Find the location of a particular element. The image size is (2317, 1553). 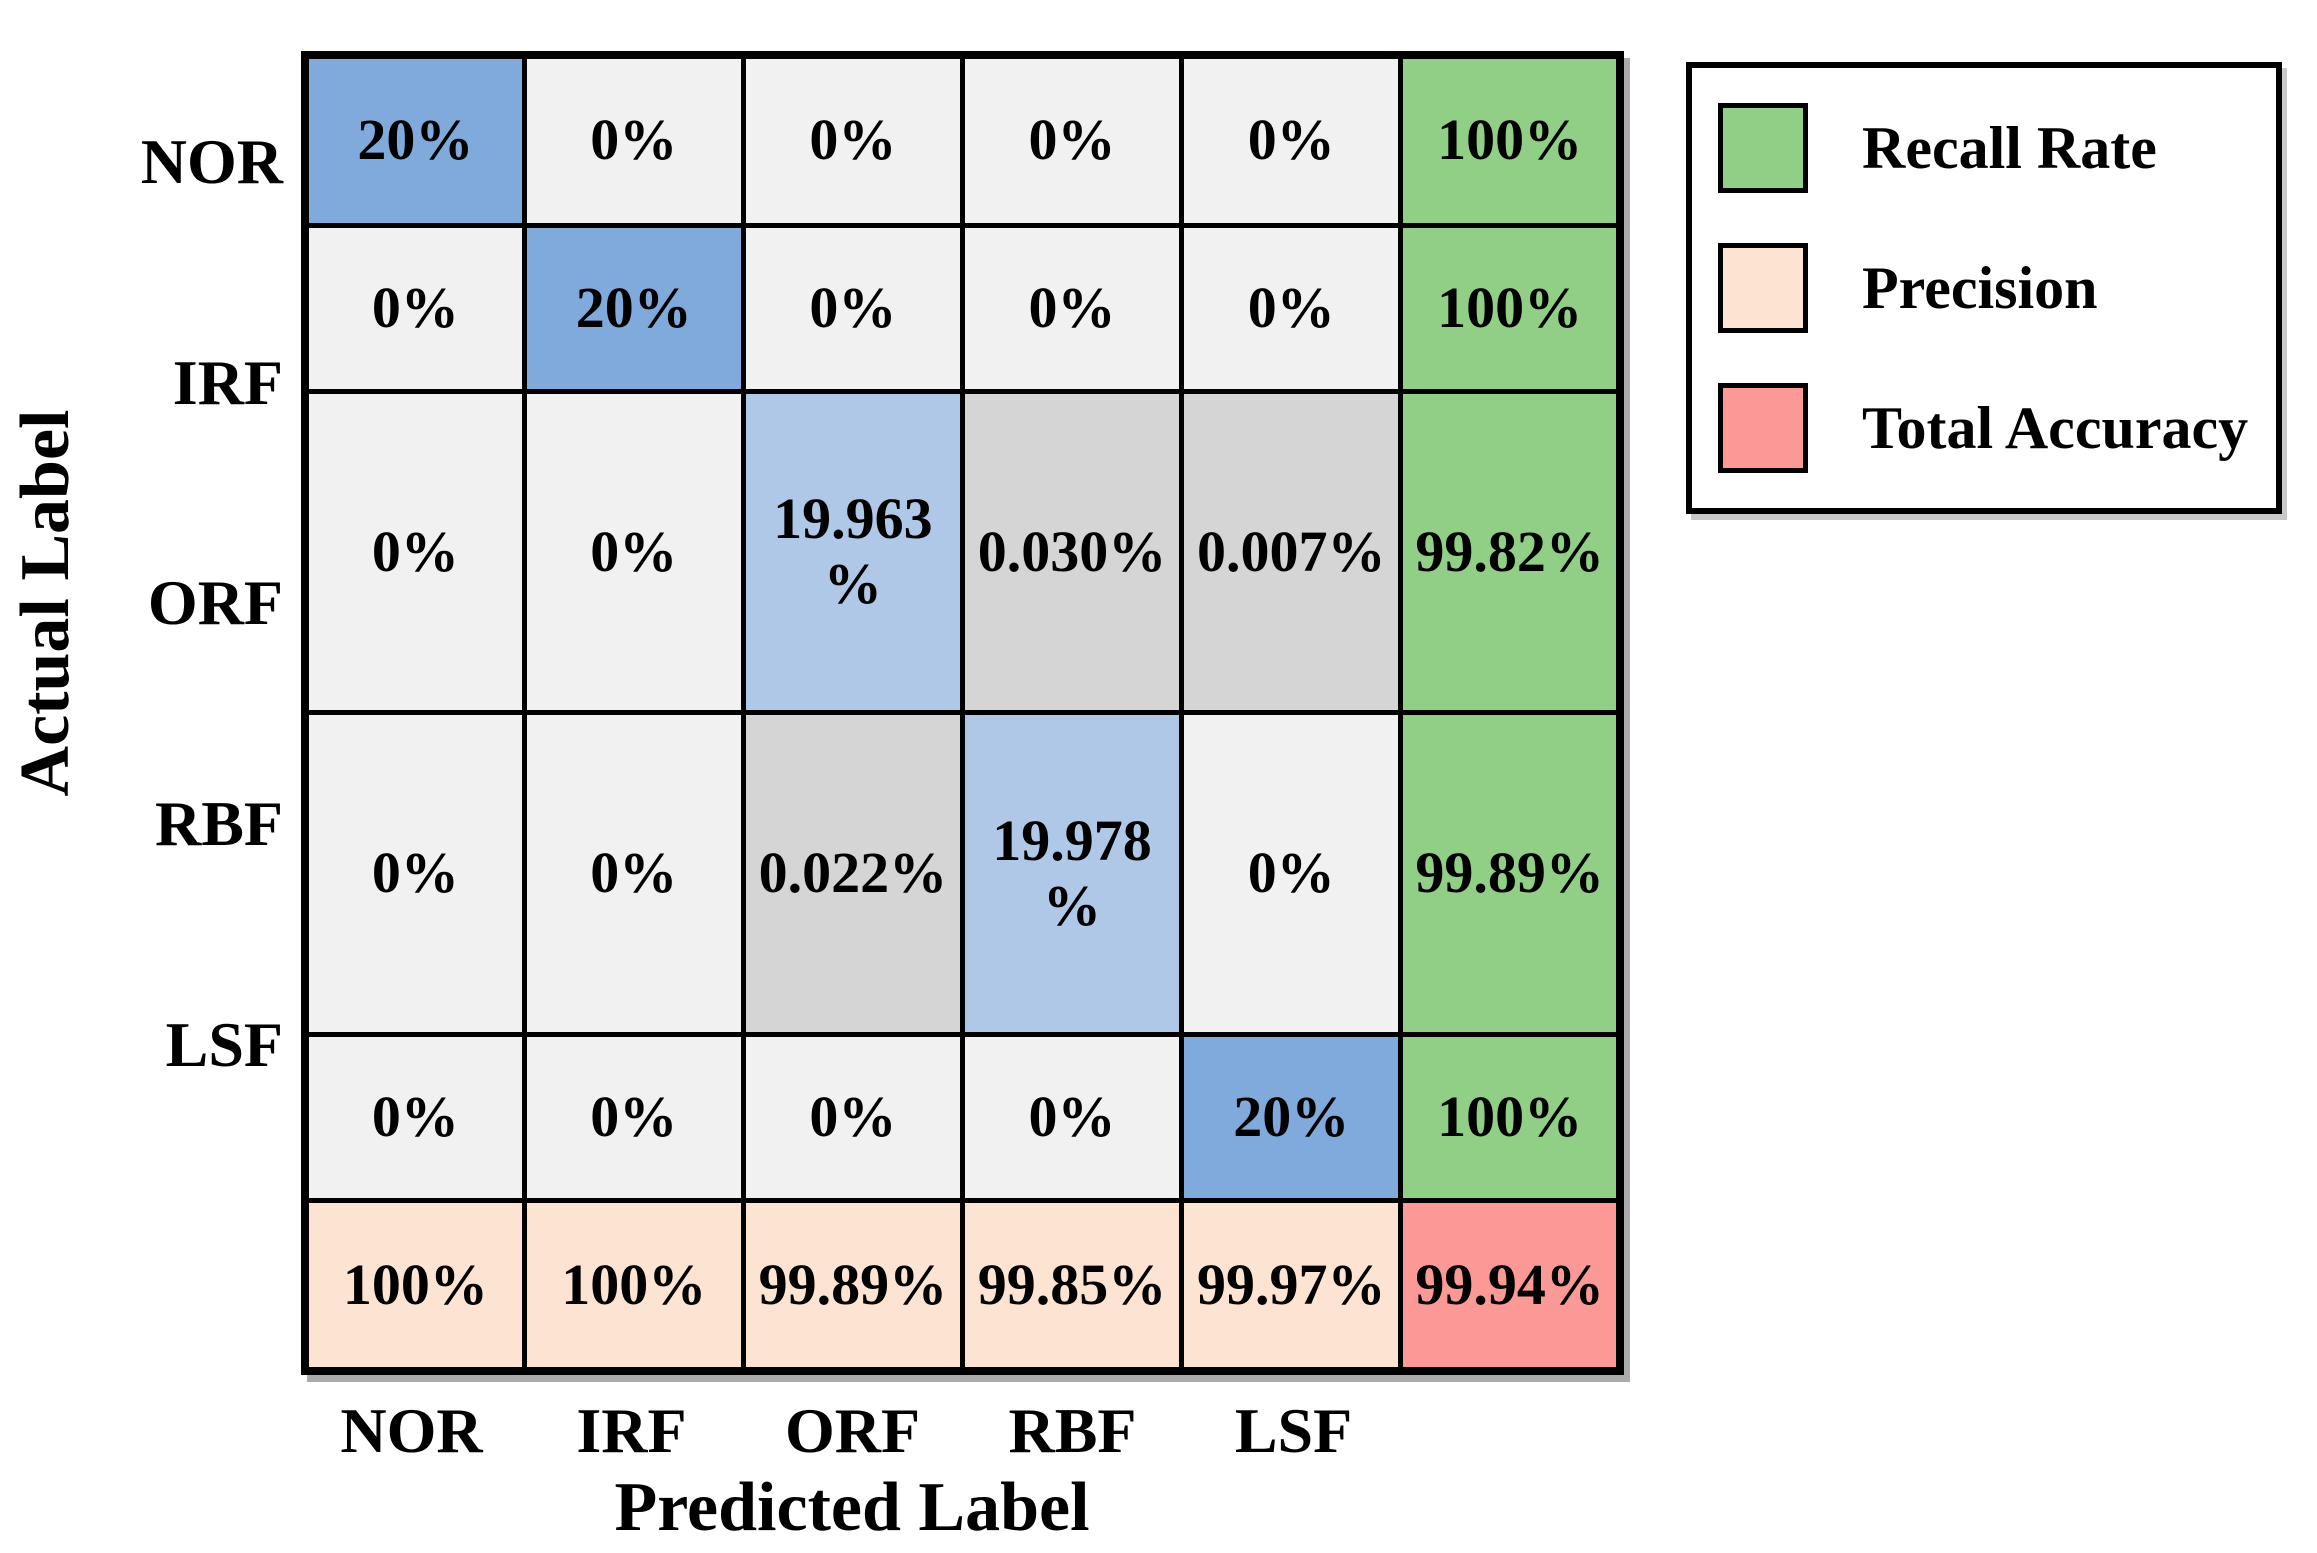

matrix-cell: 0.022% is located at coordinates (852, 873).